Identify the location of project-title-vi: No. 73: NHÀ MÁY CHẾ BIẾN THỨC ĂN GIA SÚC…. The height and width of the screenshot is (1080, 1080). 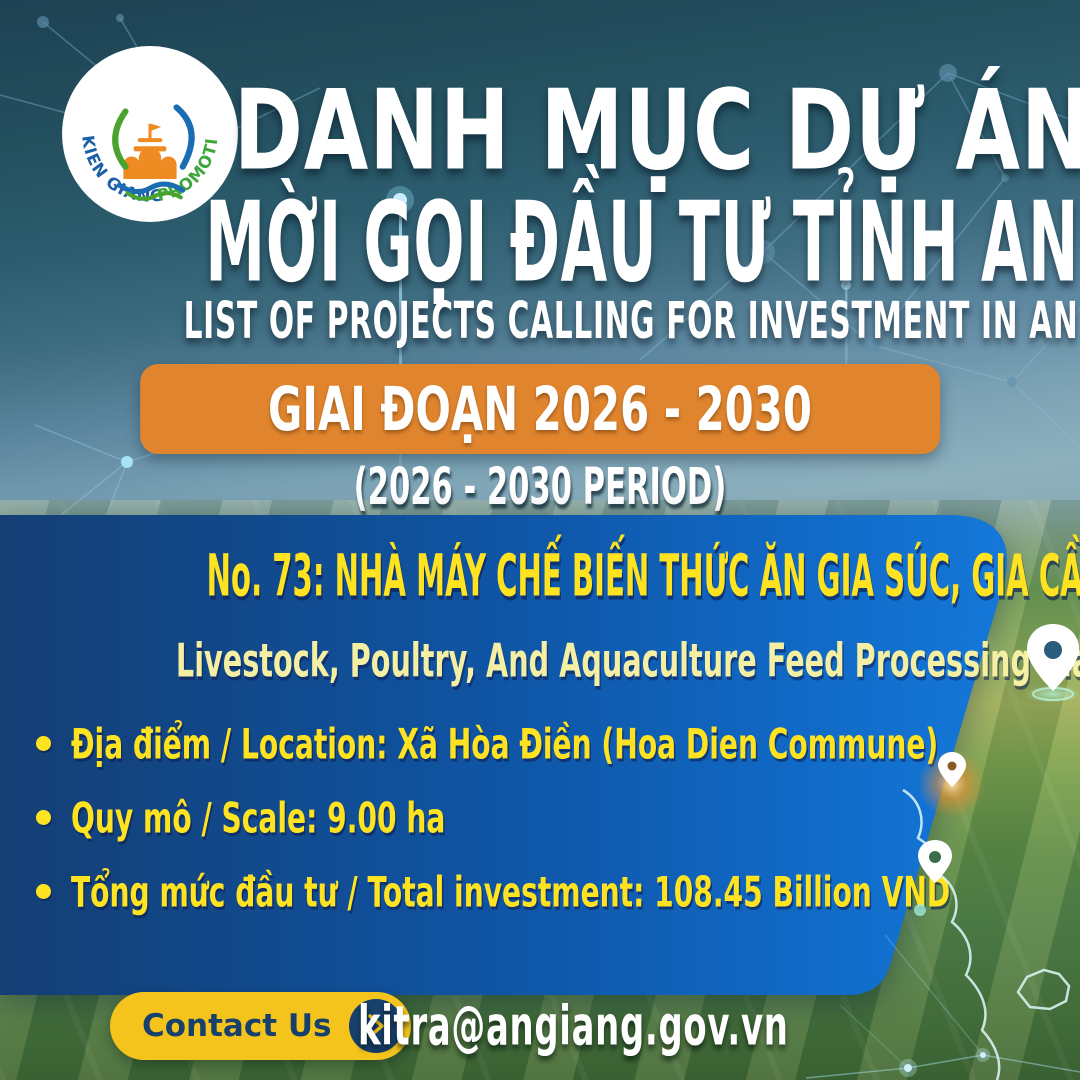
(643, 576).